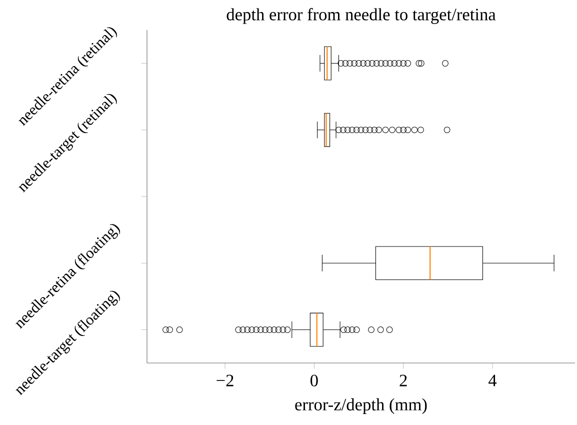 The width and height of the screenshot is (577, 425). Describe the element at coordinates (361, 406) in the screenshot. I see `x-axis-title: error-z/depth (mm)` at that location.